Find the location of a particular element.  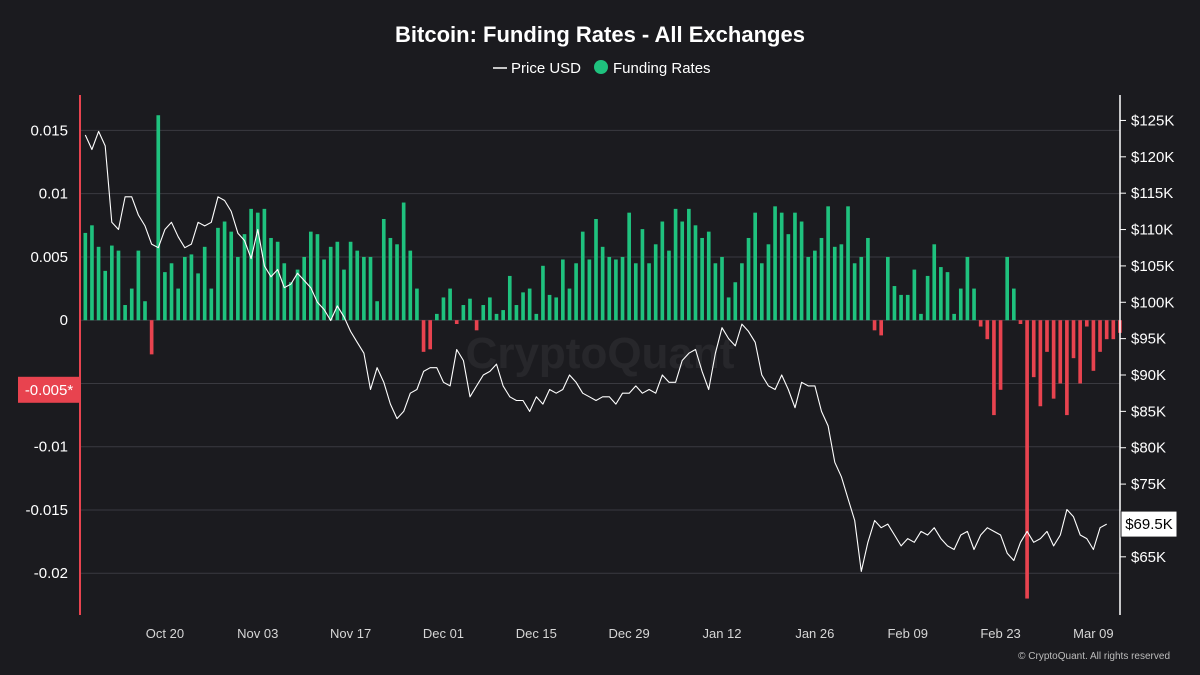

current-price-badge: $69.5K is located at coordinates (1149, 524).